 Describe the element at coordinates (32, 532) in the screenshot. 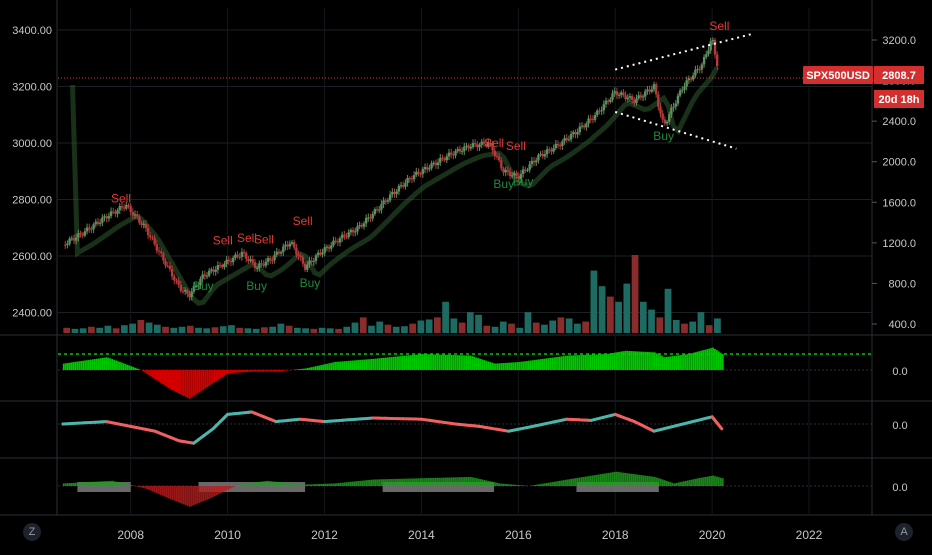

I see `log-scale-button: Z` at that location.